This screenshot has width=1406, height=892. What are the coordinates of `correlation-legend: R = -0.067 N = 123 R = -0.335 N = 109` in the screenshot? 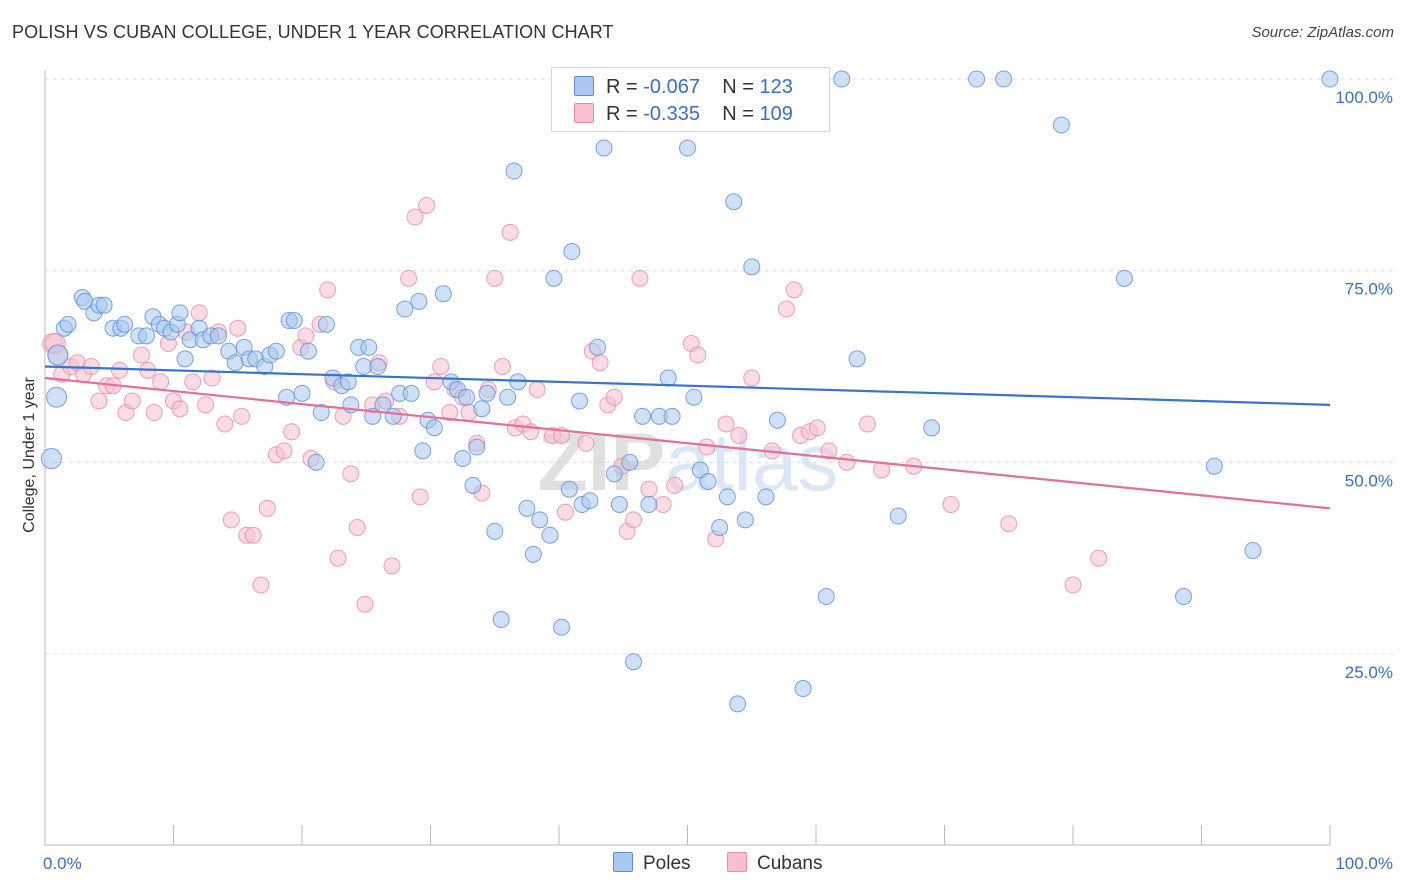 It's located at (690, 99).